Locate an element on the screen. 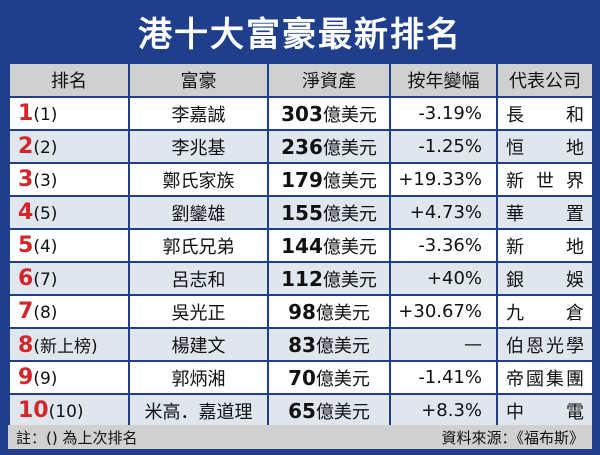  company-name: 長和 is located at coordinates (545, 114).